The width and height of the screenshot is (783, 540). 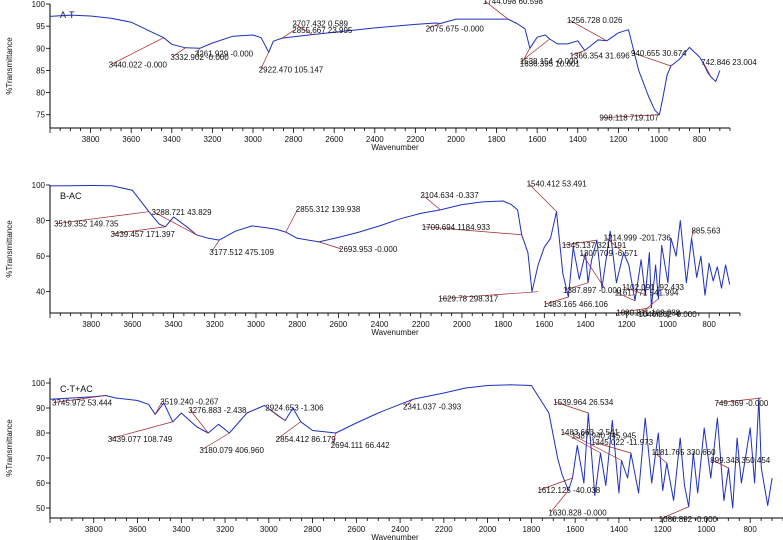 I want to click on x-axis-title: Wavenumber, so click(x=395, y=332).